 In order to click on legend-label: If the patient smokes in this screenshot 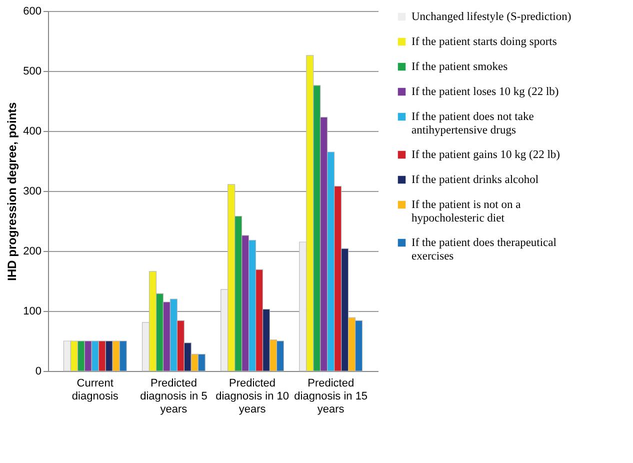, I will do `click(460, 66)`.